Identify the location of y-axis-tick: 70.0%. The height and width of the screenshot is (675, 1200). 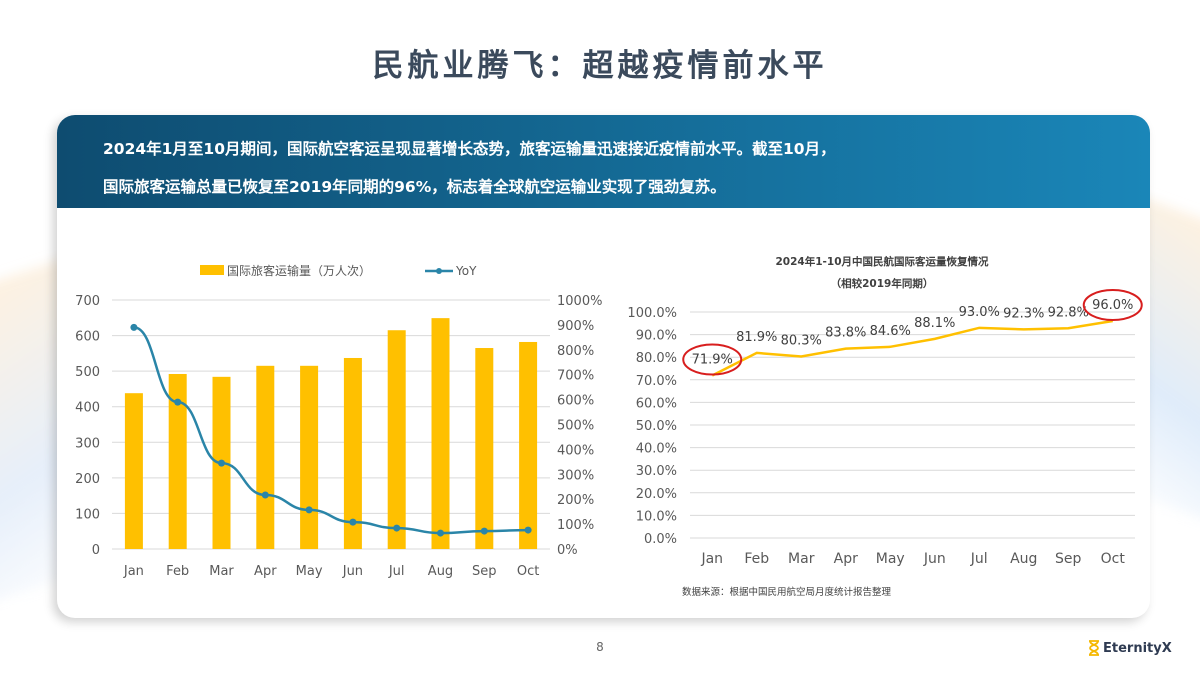
(656, 381).